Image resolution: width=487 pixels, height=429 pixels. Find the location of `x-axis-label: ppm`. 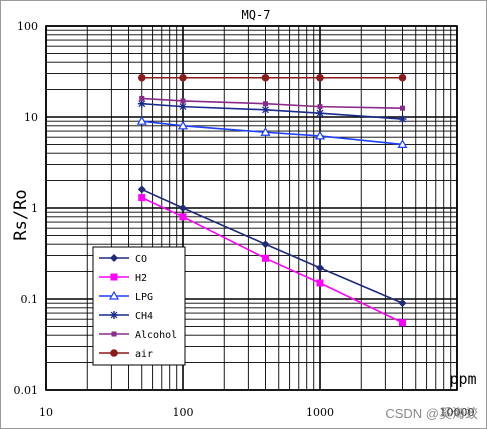

x-axis-label: ppm is located at coordinates (462, 379).